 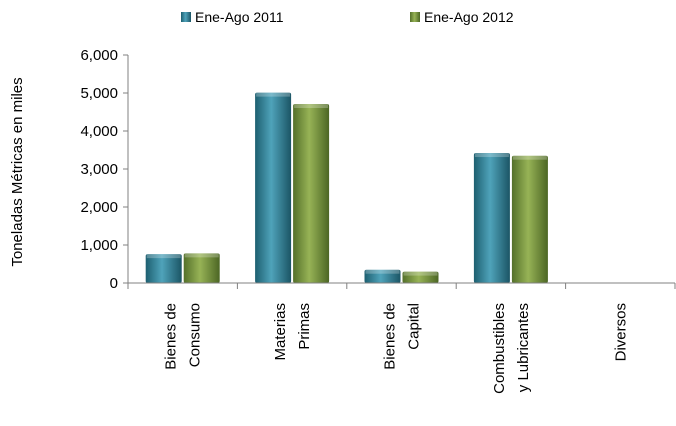 What do you see at coordinates (99, 207) in the screenshot?
I see `y-tick-label: 2,000` at bounding box center [99, 207].